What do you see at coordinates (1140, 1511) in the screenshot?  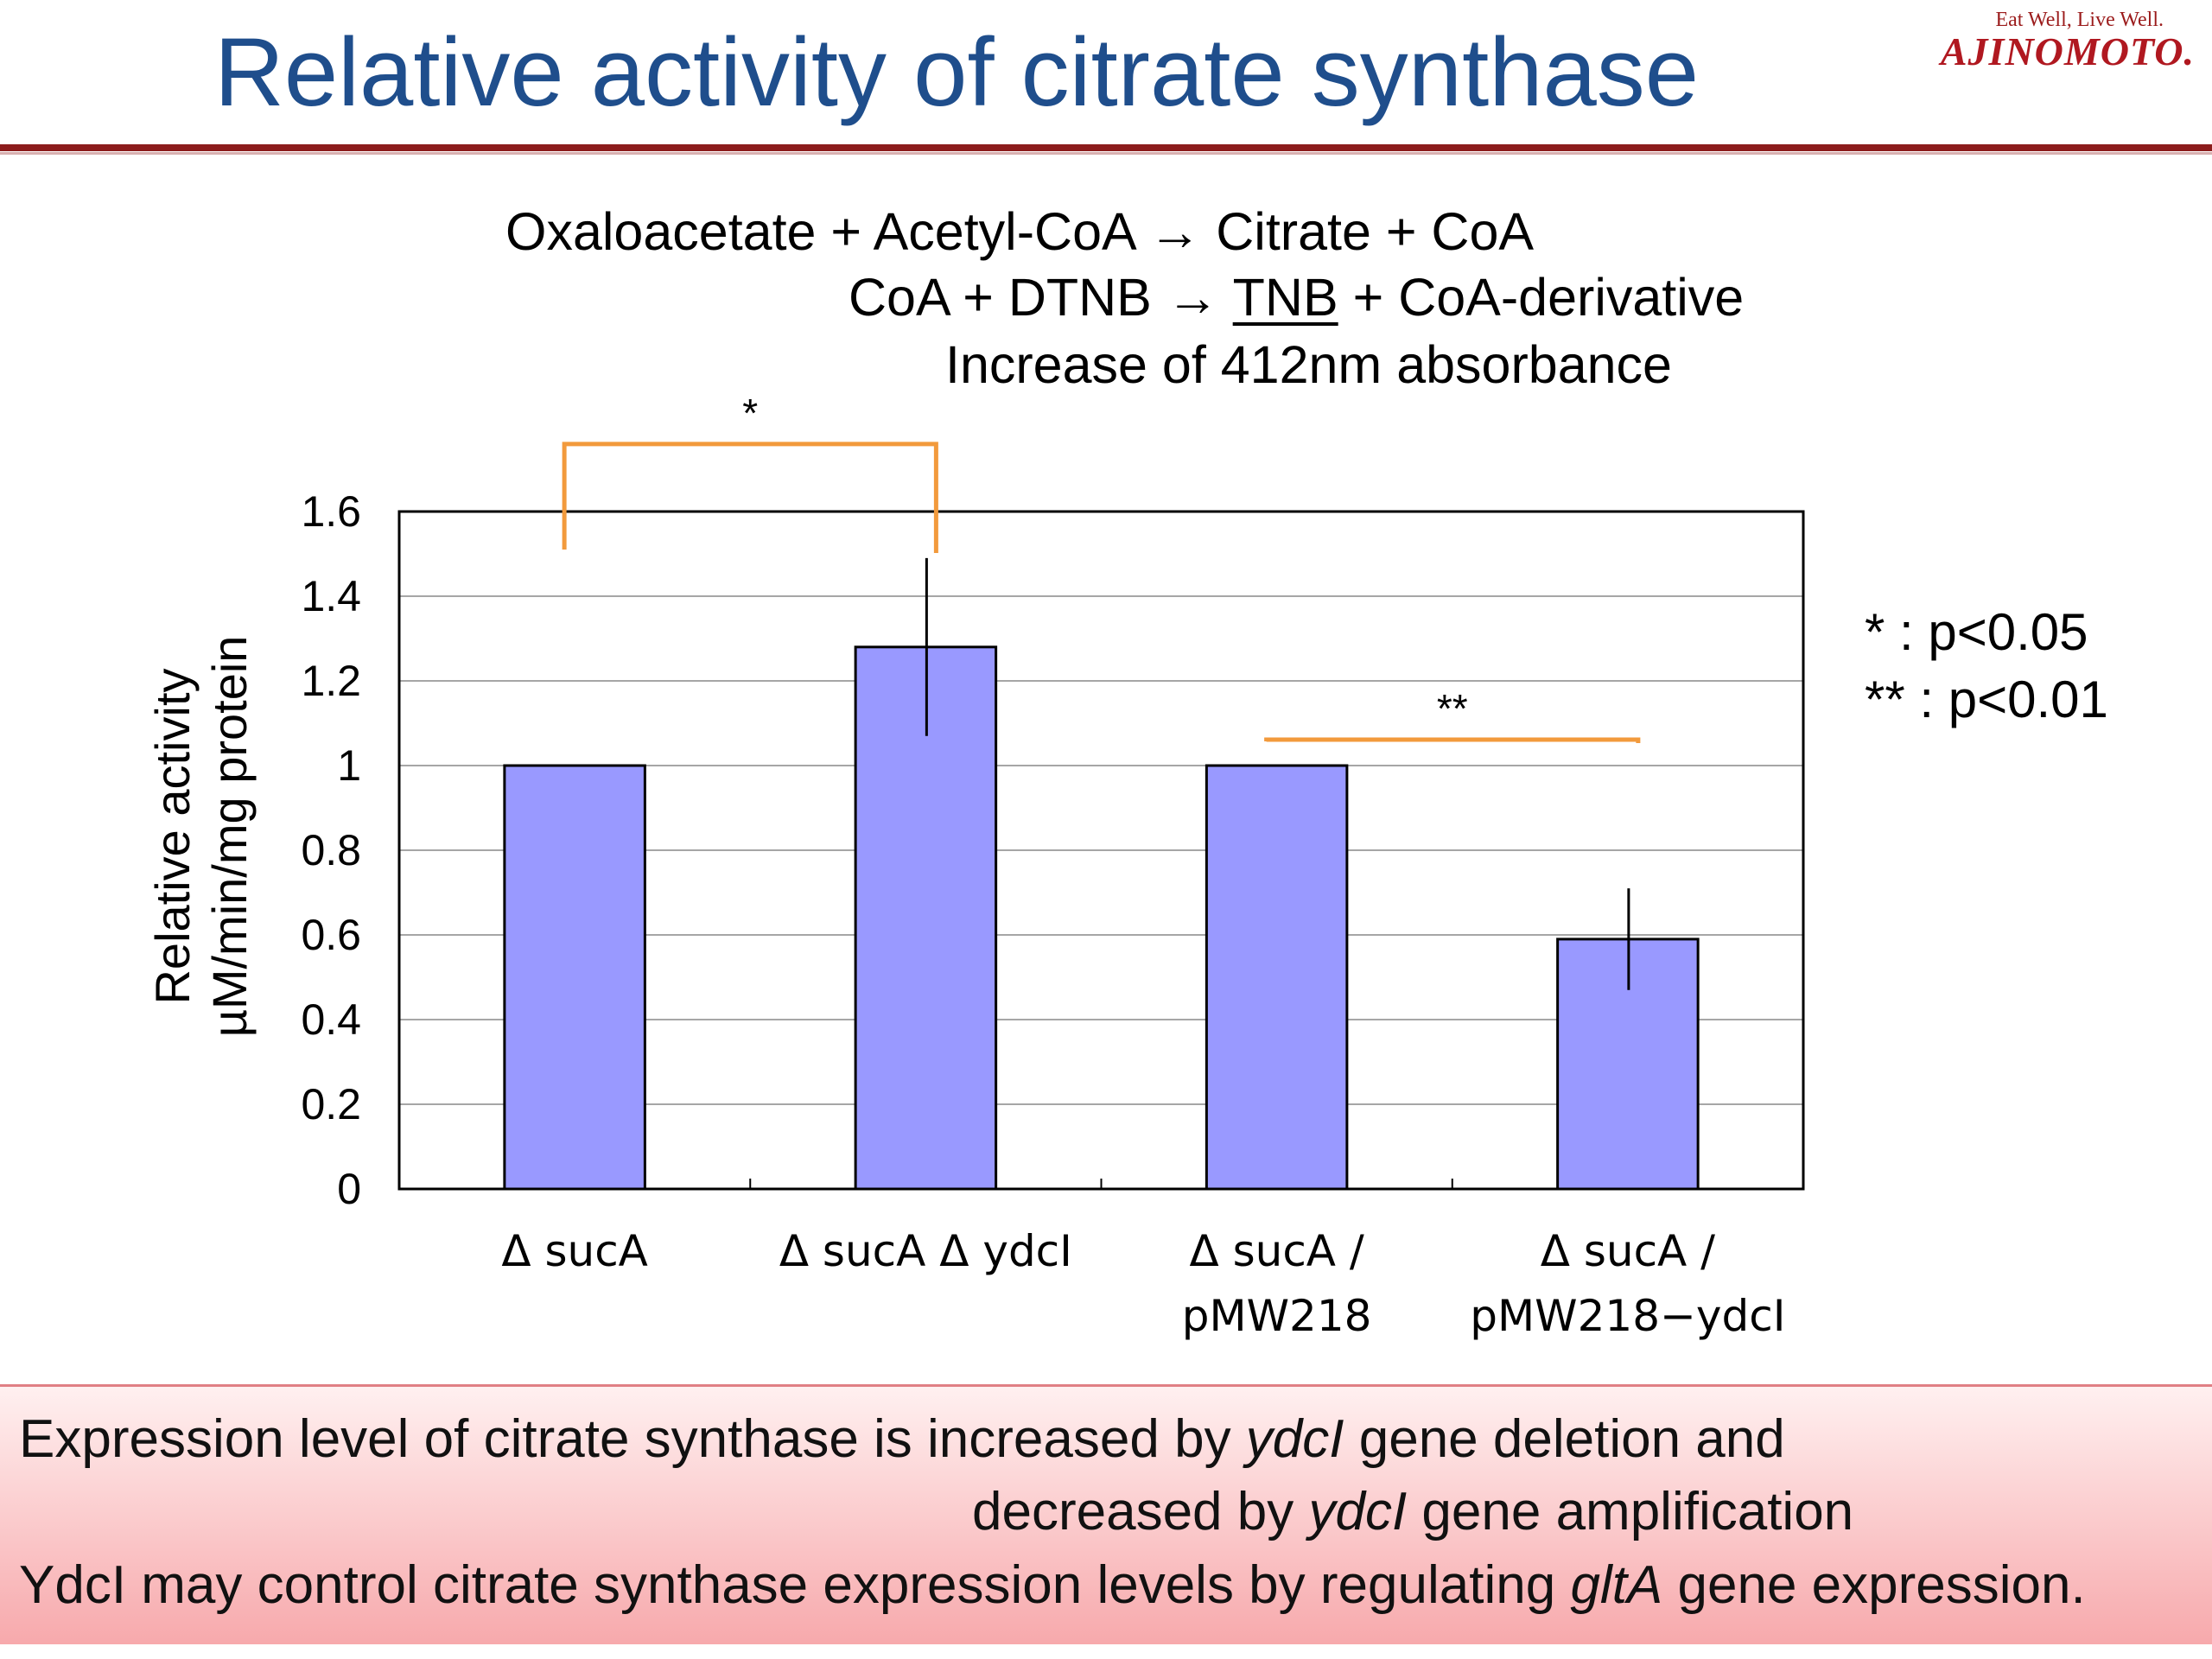 I see `conclusion-2-text-a: decreased by` at bounding box center [1140, 1511].